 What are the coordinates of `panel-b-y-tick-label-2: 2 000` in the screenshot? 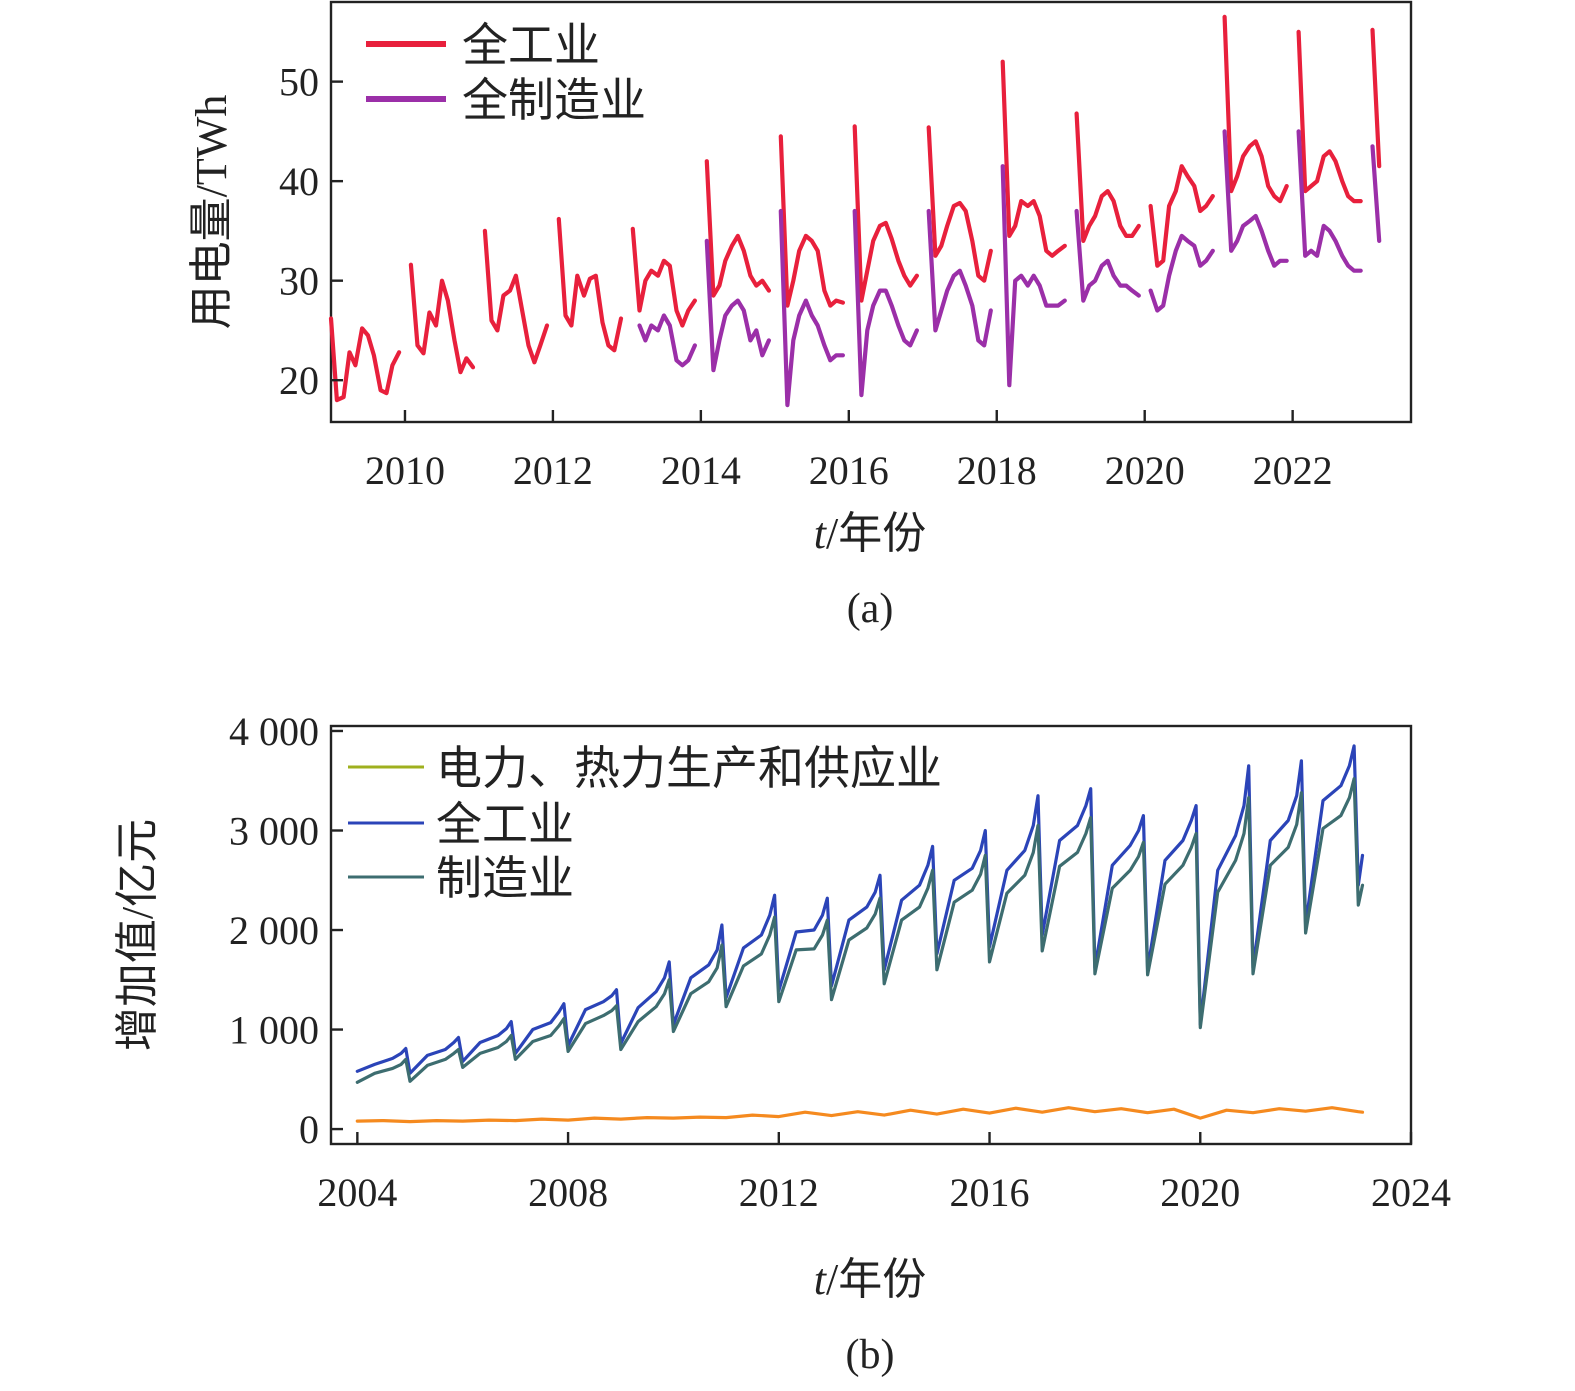 It's located at (274, 930).